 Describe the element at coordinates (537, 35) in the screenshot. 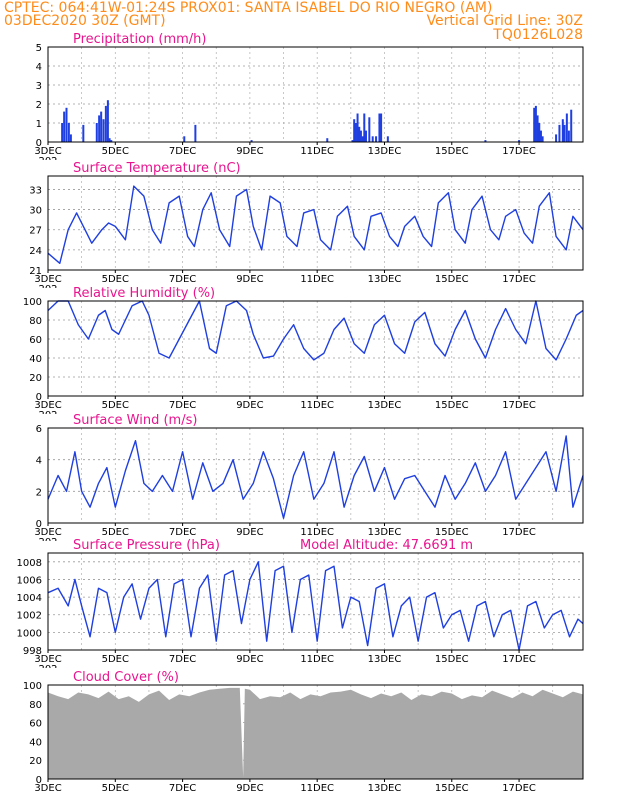

I see `header-model-id: TQ0126L028` at that location.